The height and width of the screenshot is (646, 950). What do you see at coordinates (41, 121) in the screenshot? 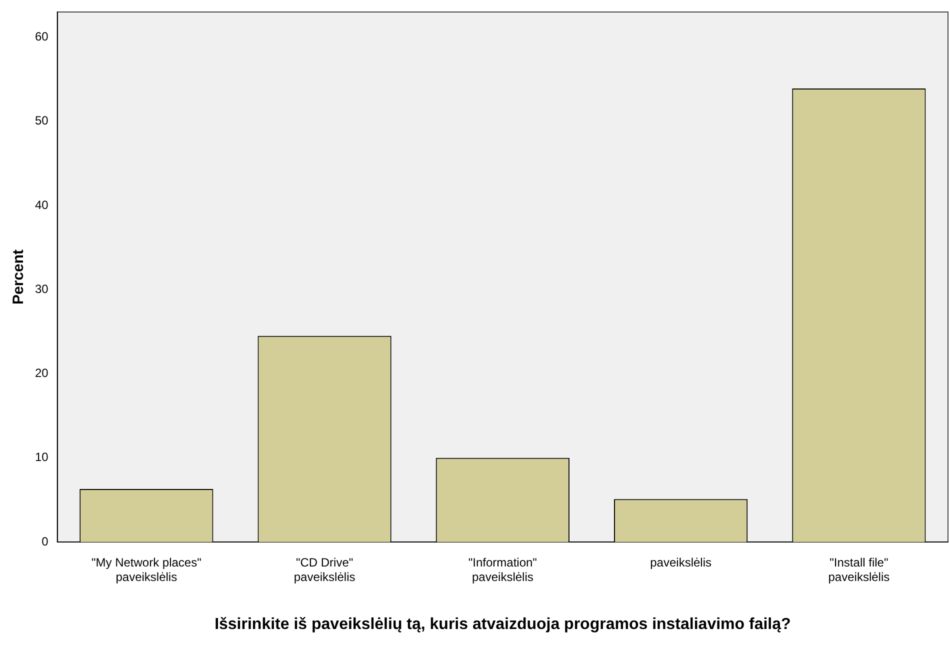
I see `y-tick-label: 50` at bounding box center [41, 121].